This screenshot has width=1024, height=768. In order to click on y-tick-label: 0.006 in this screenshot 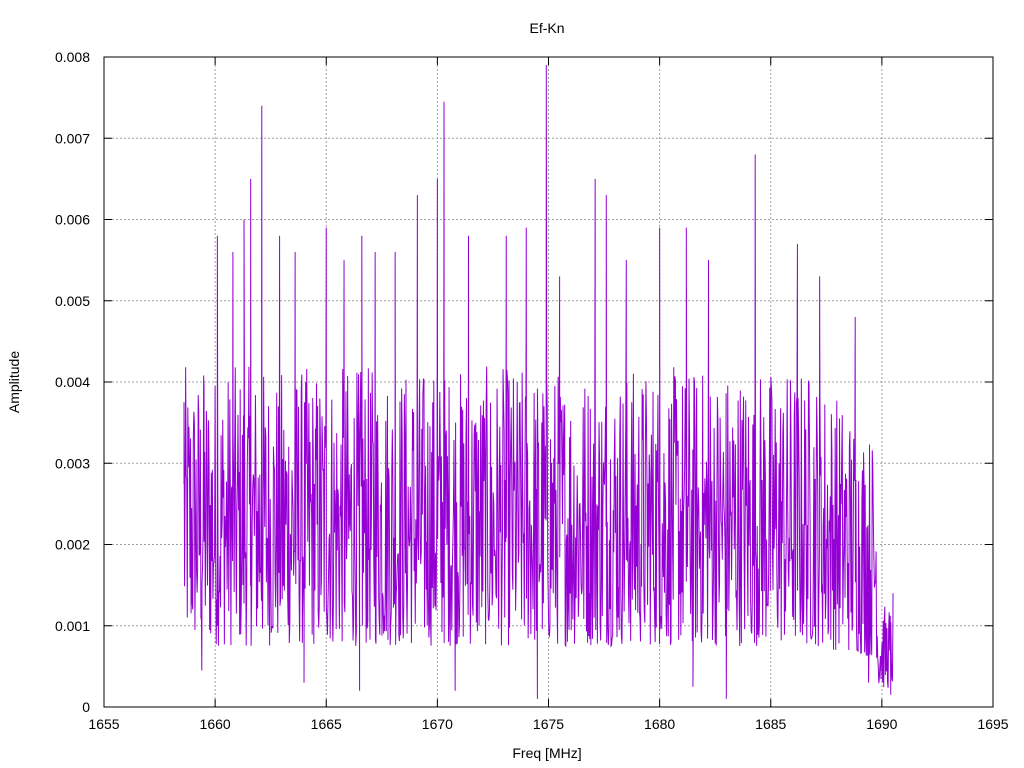, I will do `click(72, 220)`.